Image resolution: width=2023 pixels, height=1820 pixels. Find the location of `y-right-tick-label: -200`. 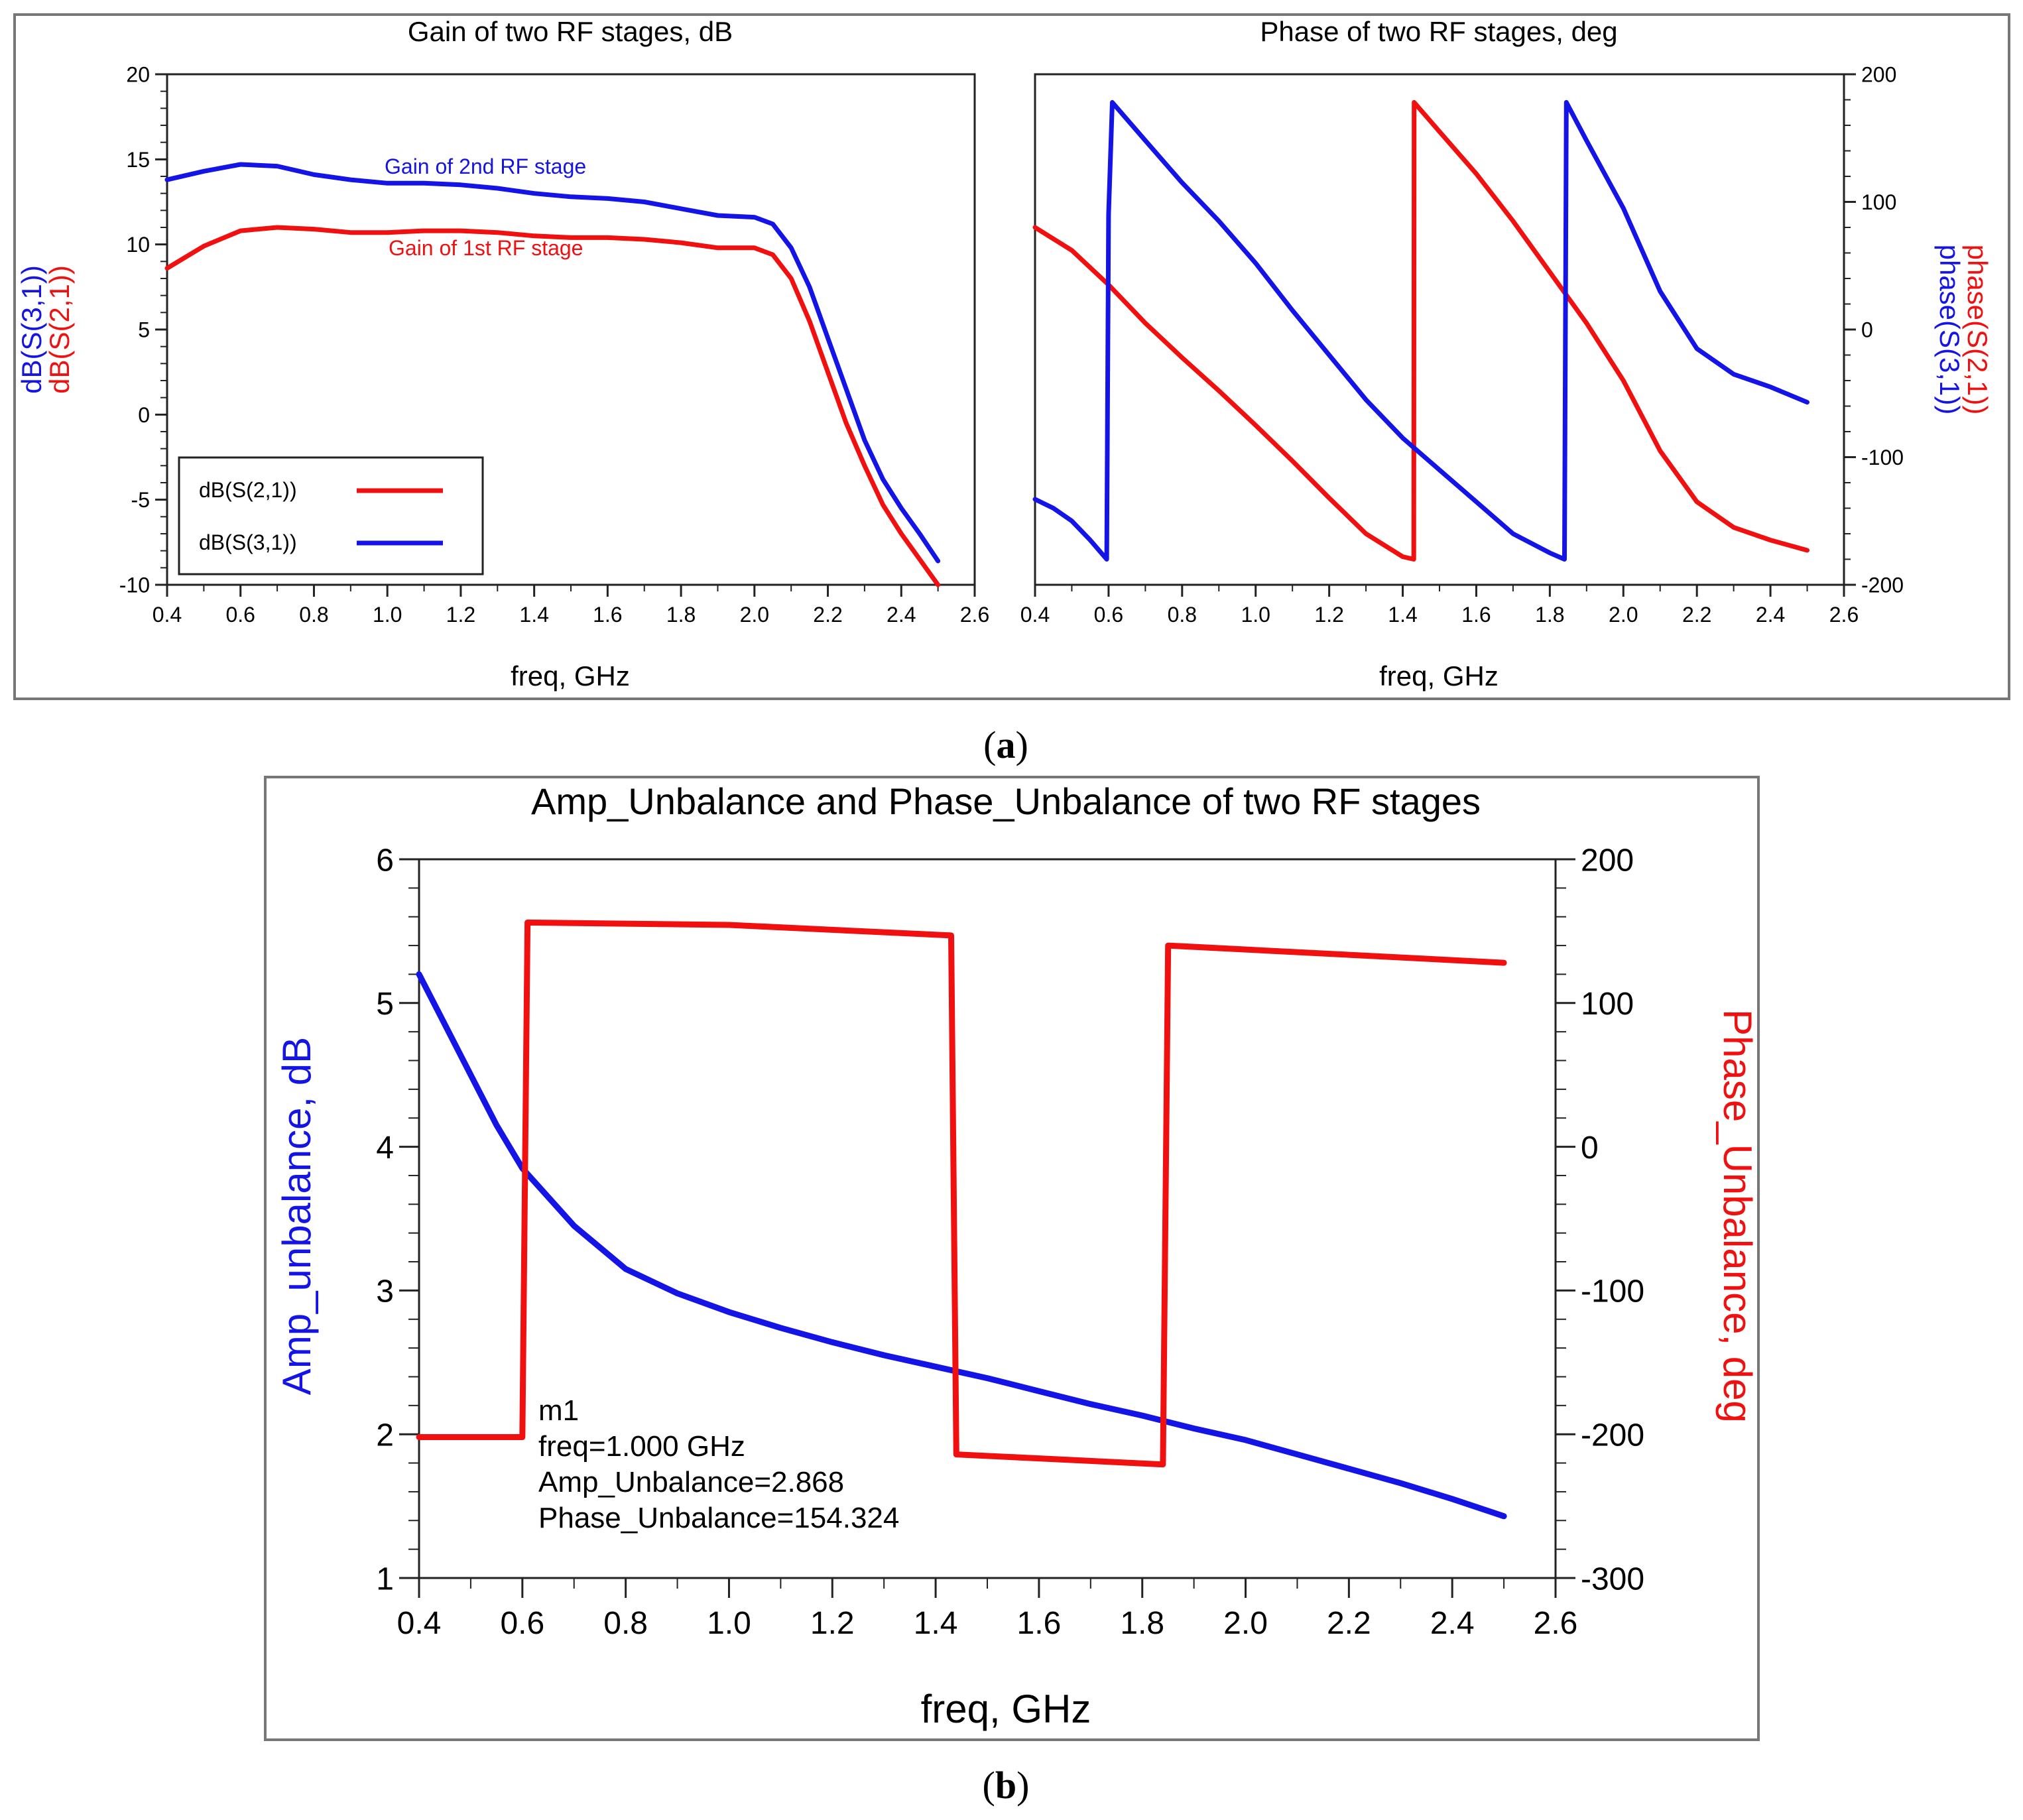

y-right-tick-label: -200 is located at coordinates (1612, 1436).